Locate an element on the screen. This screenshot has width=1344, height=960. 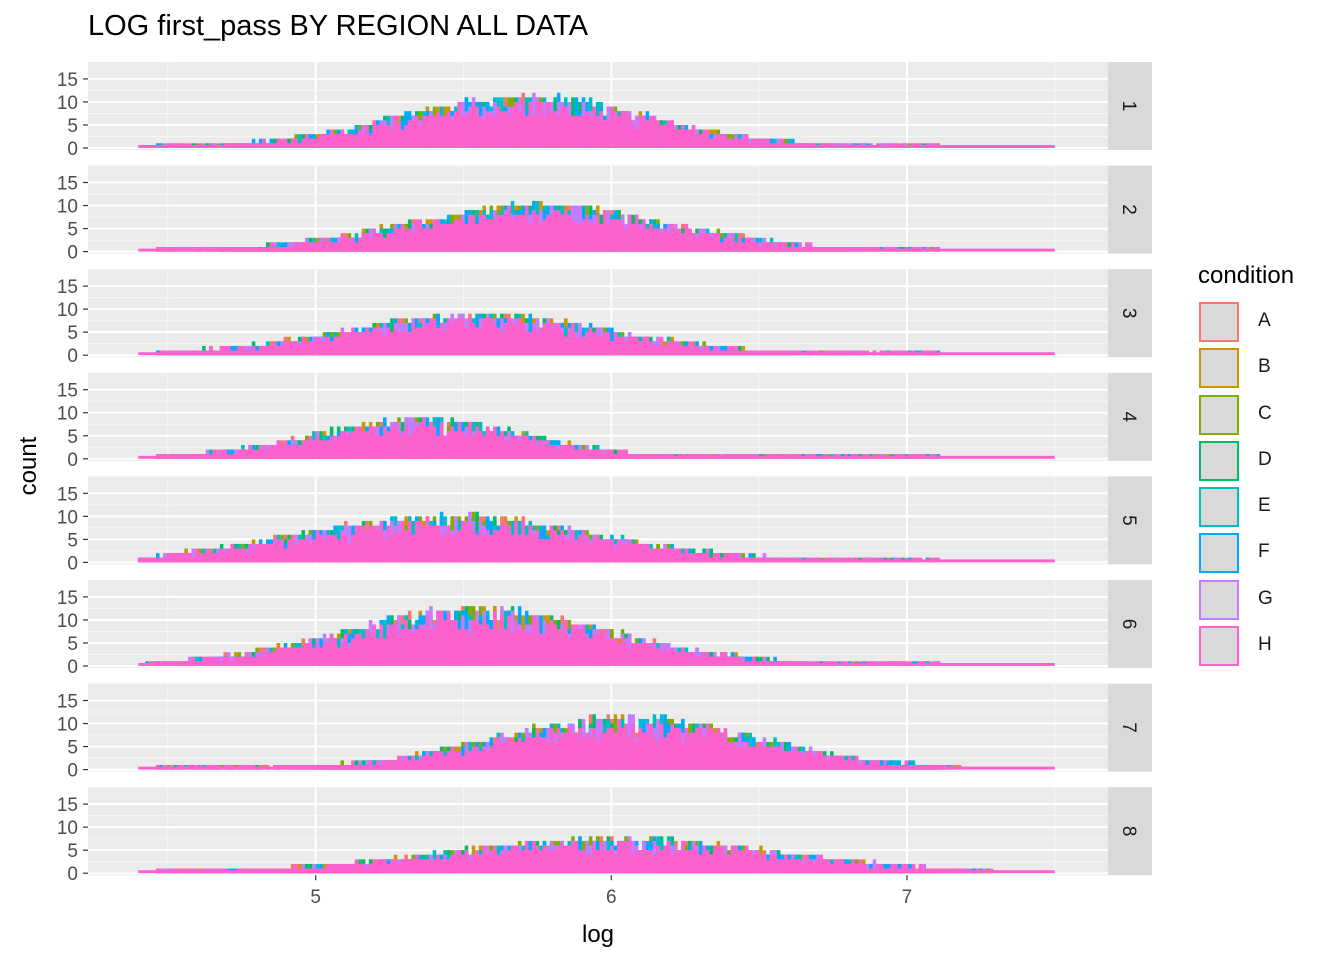
y-tick-label: 5 is located at coordinates (72, 437).